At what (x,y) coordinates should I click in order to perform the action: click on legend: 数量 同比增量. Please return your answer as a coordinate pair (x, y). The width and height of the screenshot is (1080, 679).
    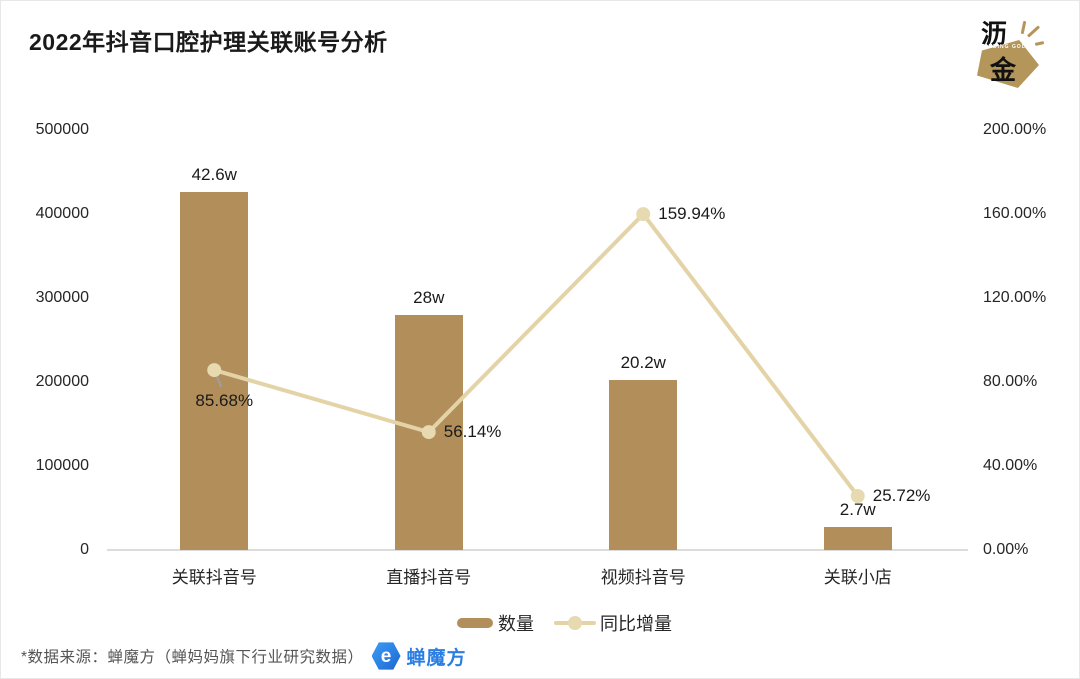
    Looking at the image, I should click on (564, 623).